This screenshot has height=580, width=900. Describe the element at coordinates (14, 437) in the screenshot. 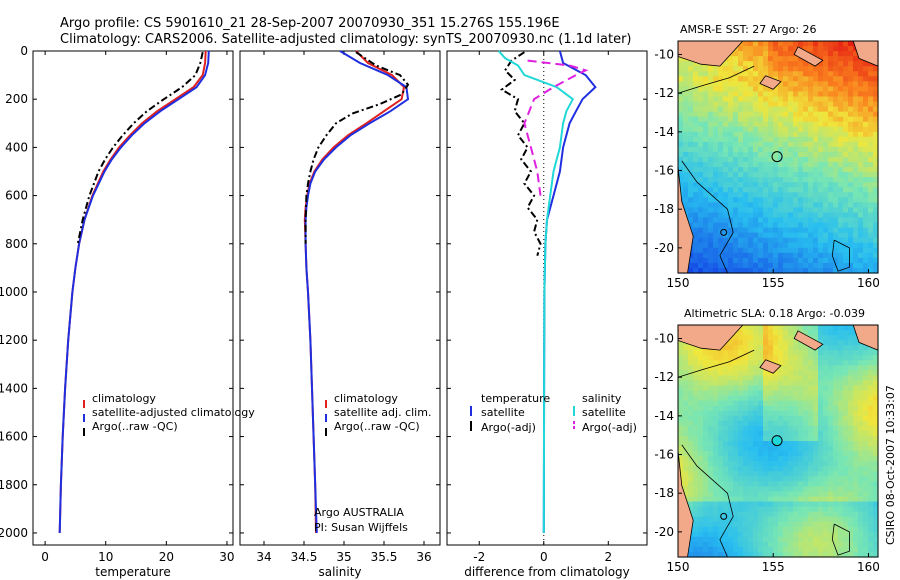

I see `y-tick-label: 1600` at that location.